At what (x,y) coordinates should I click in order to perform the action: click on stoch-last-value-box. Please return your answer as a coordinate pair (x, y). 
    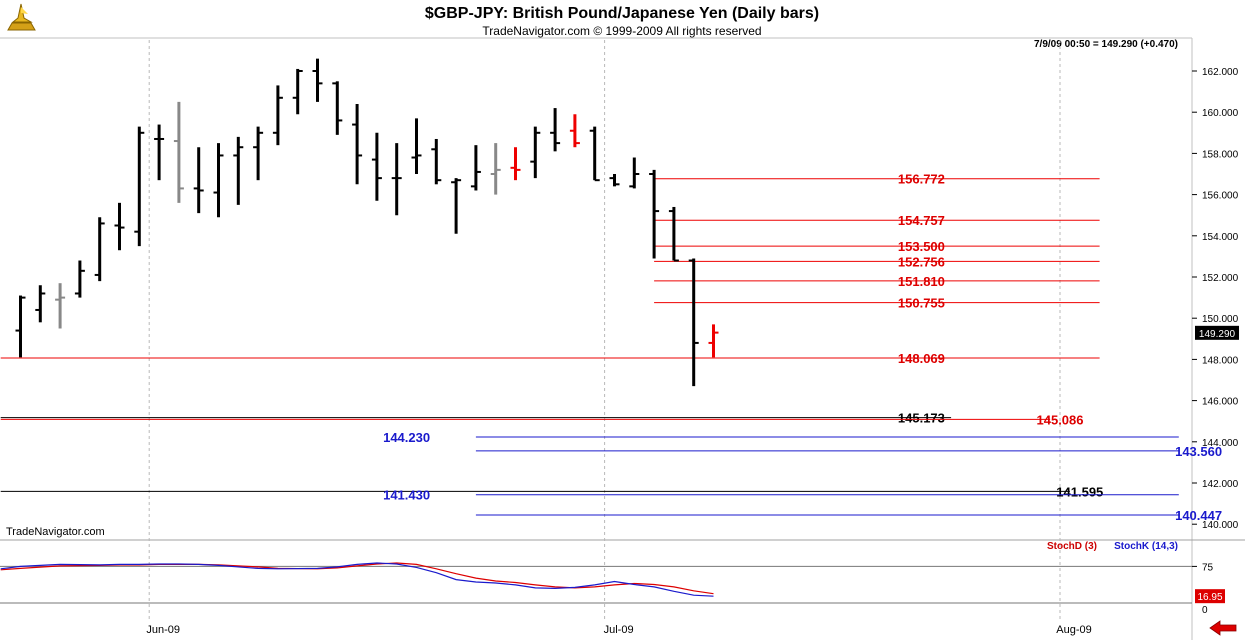
    Looking at the image, I should click on (1210, 596).